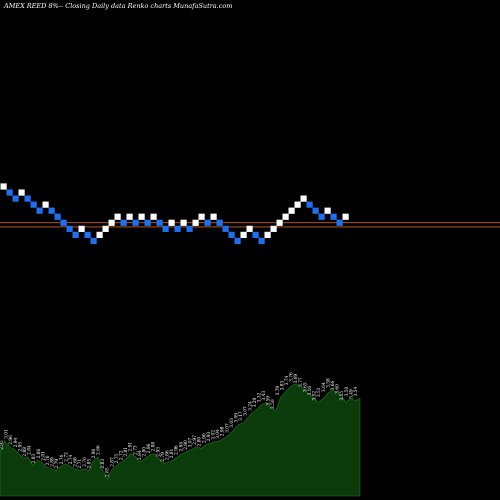 Image resolution: width=500 pixels, height=500 pixels. What do you see at coordinates (103, 464) in the screenshot?
I see `volume-value-label: 2.83` at bounding box center [103, 464].